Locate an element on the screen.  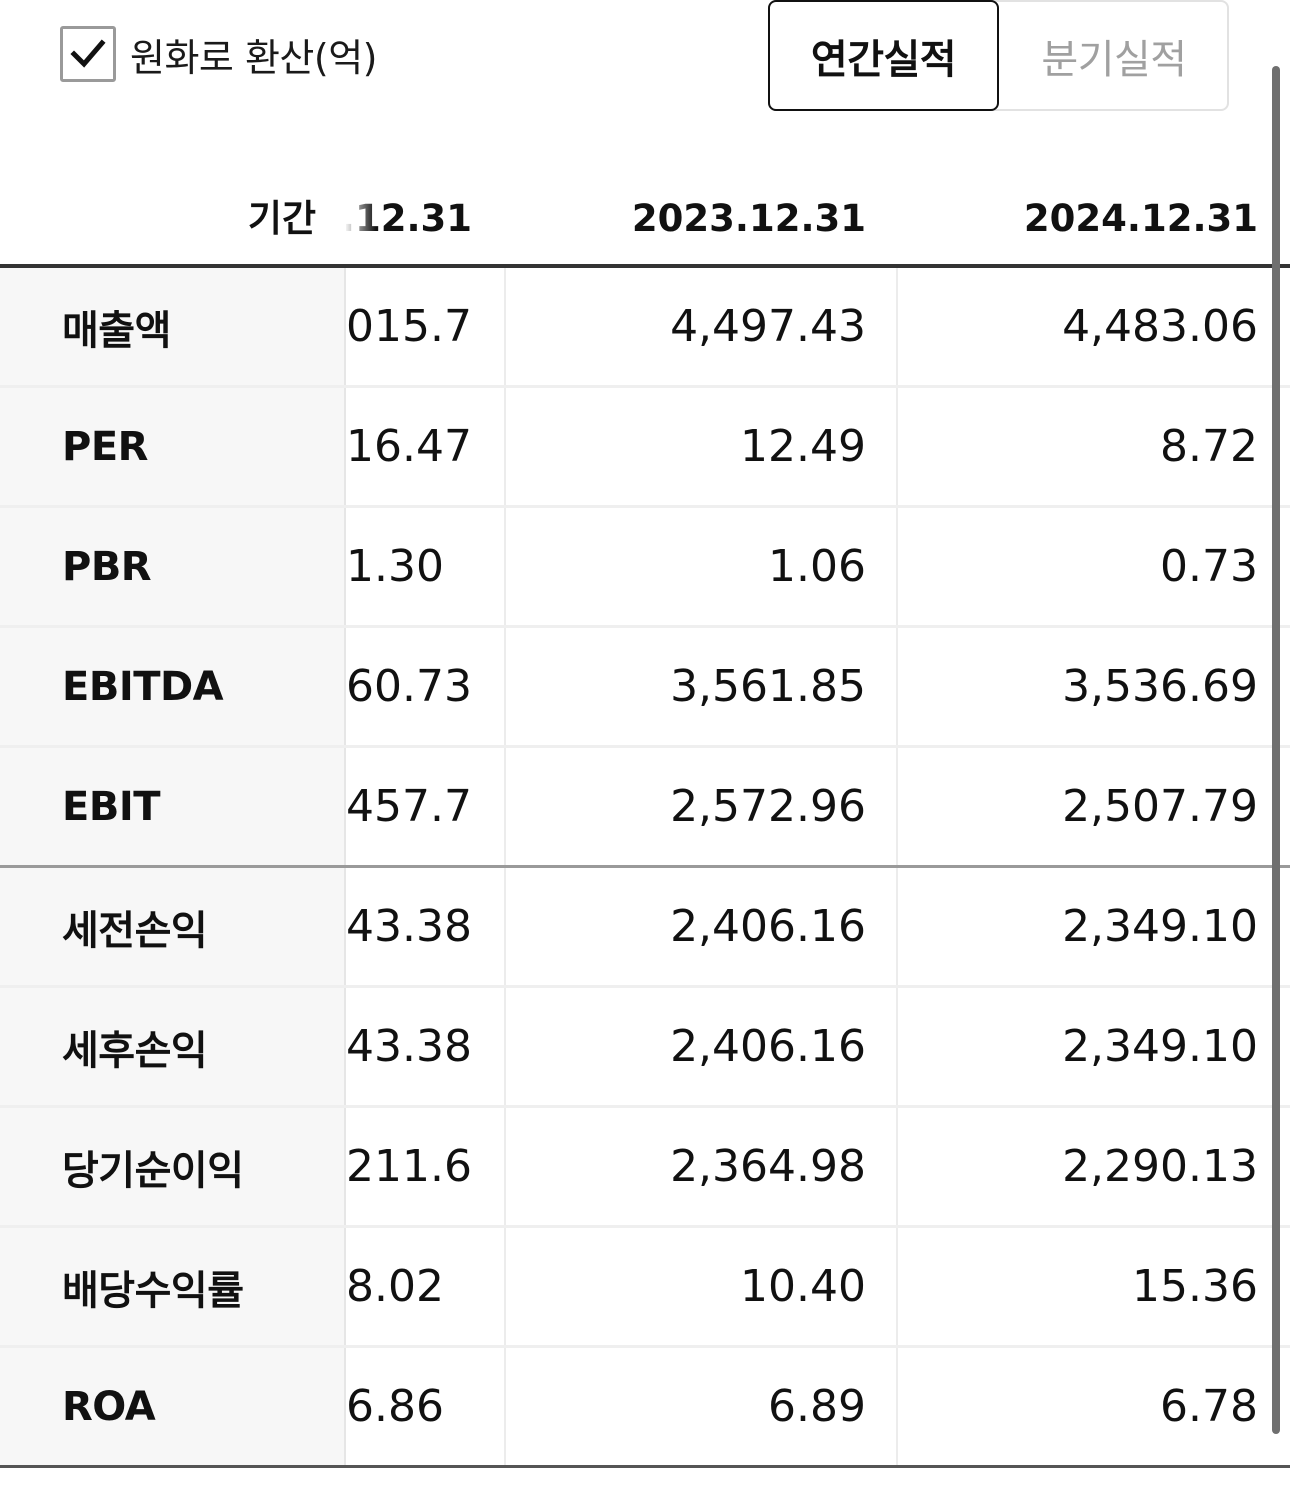
cell-value: 2,507.79 is located at coordinates (1160, 806).